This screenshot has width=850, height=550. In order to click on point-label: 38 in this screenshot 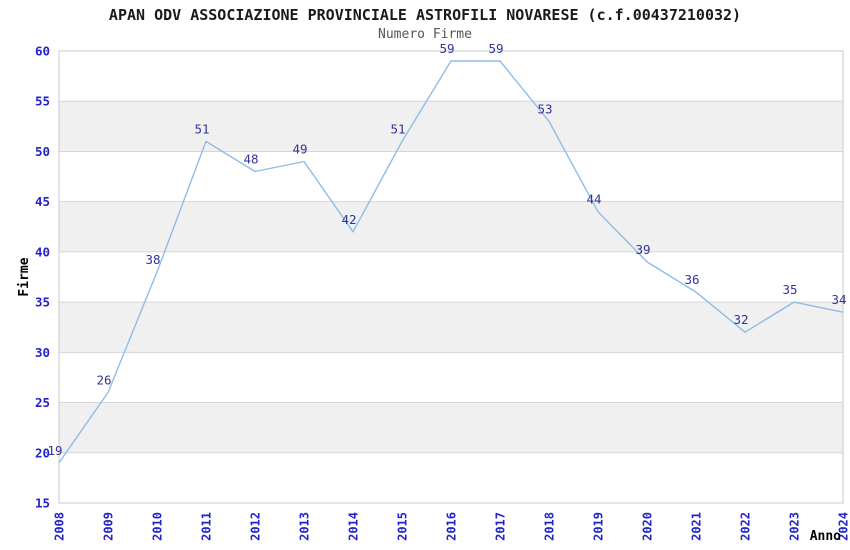, I will do `click(152, 259)`.